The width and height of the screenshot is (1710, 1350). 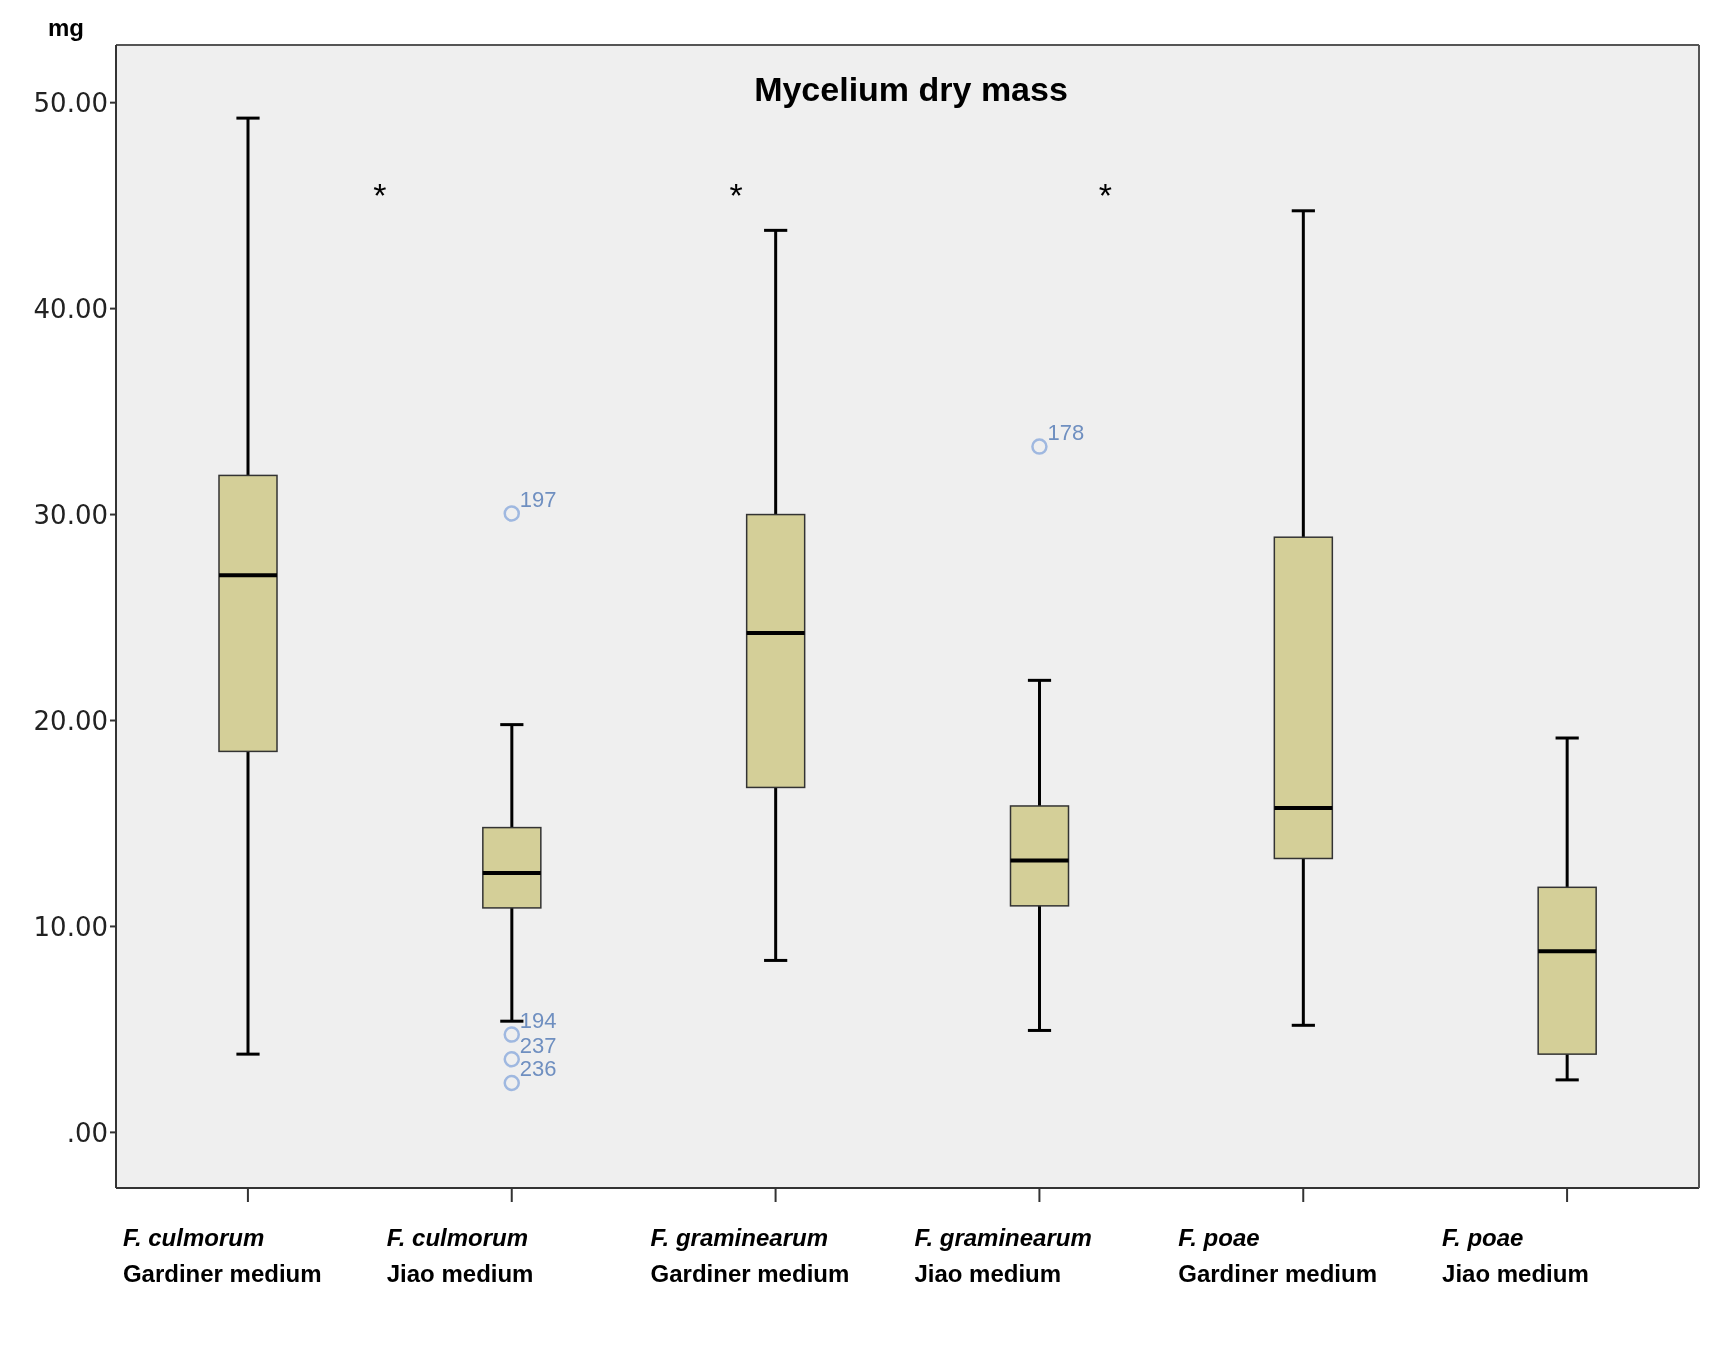 I want to click on y-tick-label: 50.00, so click(x=70, y=102).